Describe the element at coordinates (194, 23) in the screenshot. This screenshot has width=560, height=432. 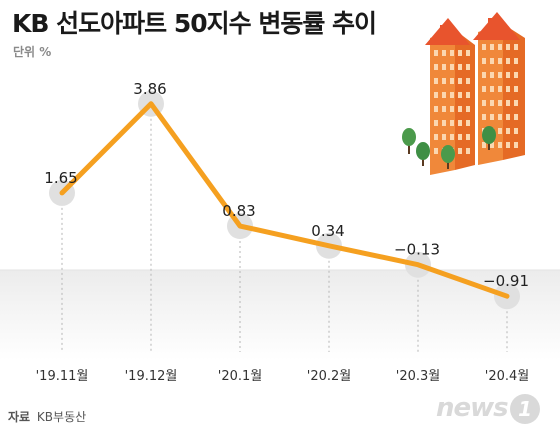
I see `chart-title: KB 선도아파트 50지수 변동률 추이` at that location.